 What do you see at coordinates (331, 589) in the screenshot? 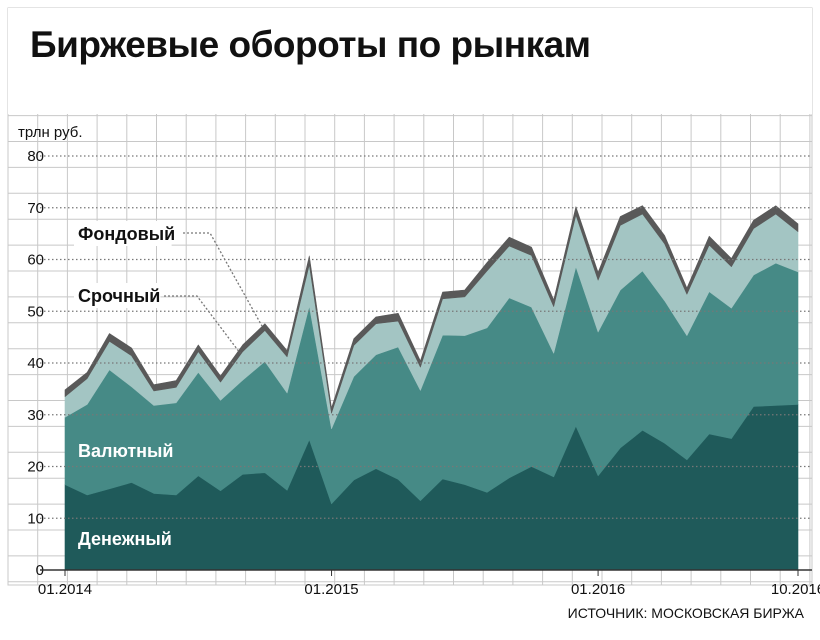
I see `x-tick-label: 01.2015` at bounding box center [331, 589].